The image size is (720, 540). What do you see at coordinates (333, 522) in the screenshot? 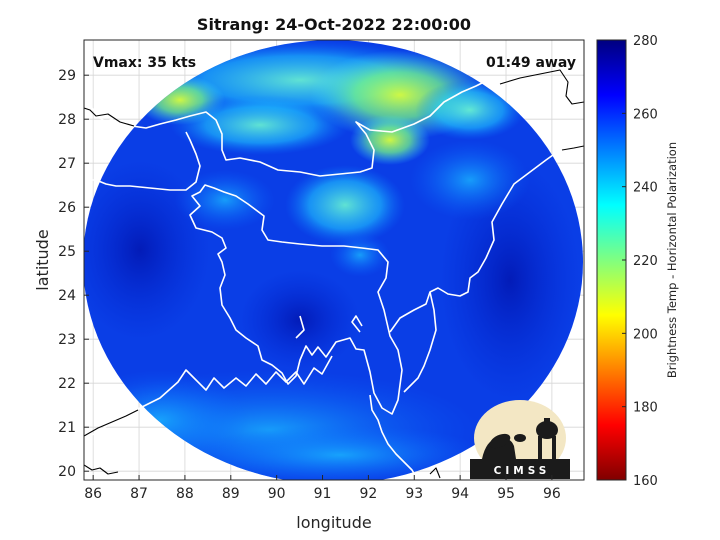
I see `x-axis-label: longitude` at bounding box center [333, 522].